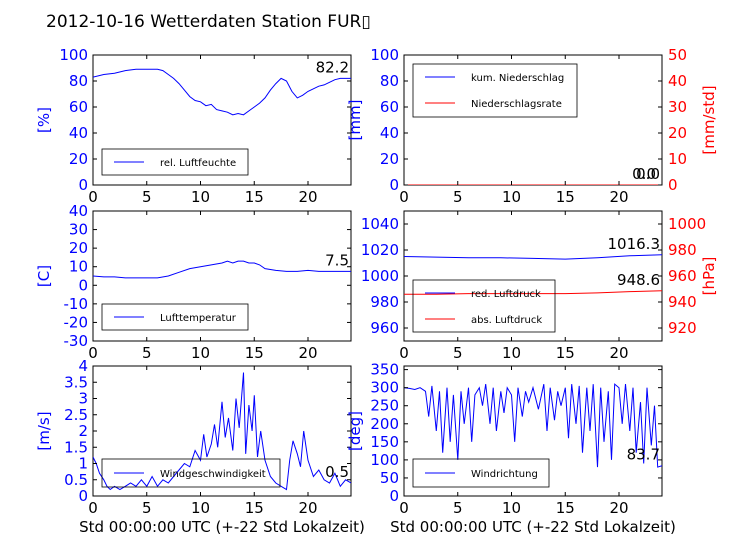 This screenshot has width=736, height=552. What do you see at coordinates (78, 267) in the screenshot?
I see `y-tick-label: 10` at bounding box center [78, 267].